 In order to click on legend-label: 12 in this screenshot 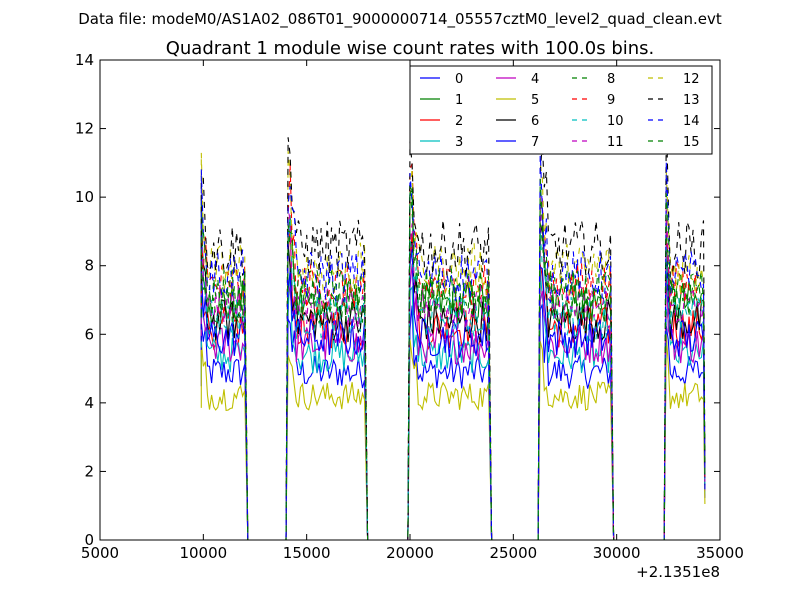, I will do `click(691, 79)`.